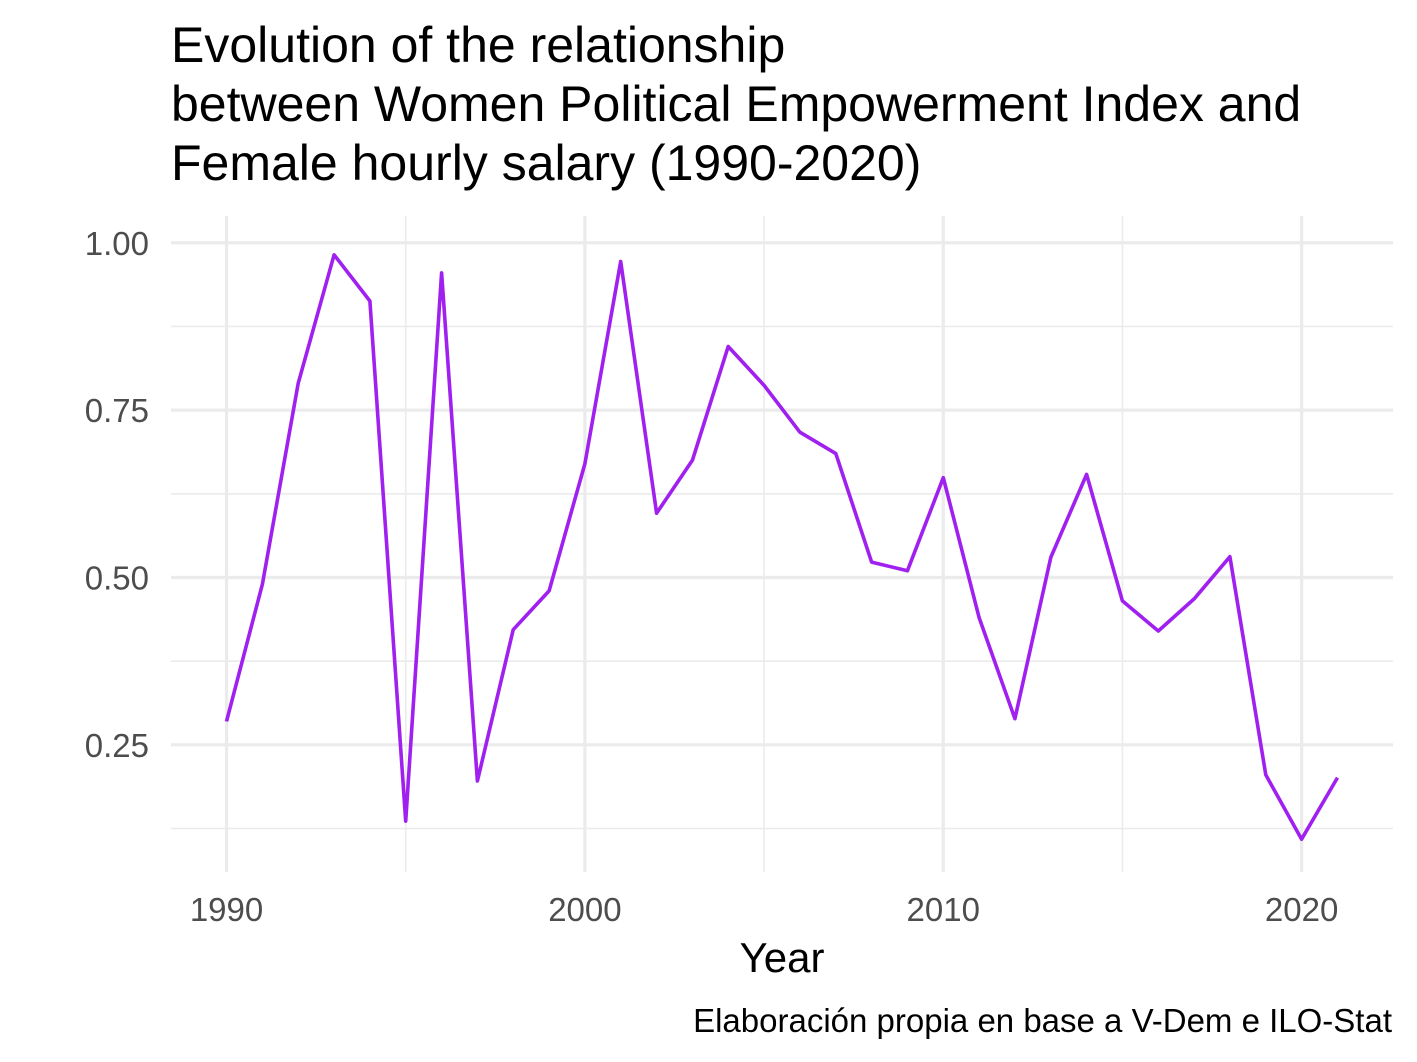  What do you see at coordinates (226, 909) in the screenshot?
I see `x-tick-label: 1990` at bounding box center [226, 909].